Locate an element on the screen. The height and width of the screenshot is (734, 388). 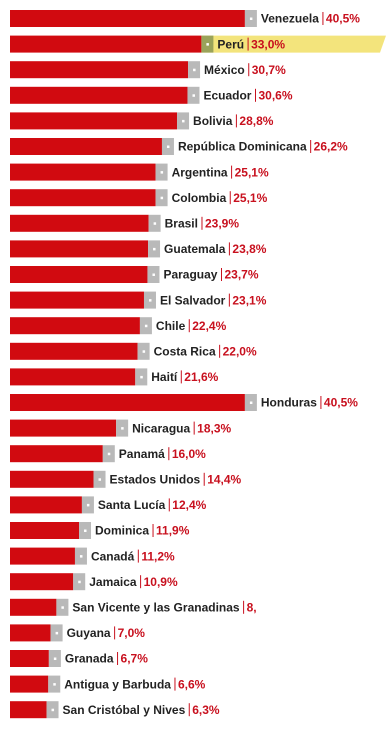
value-label: 33,0% is located at coordinates (268, 44).